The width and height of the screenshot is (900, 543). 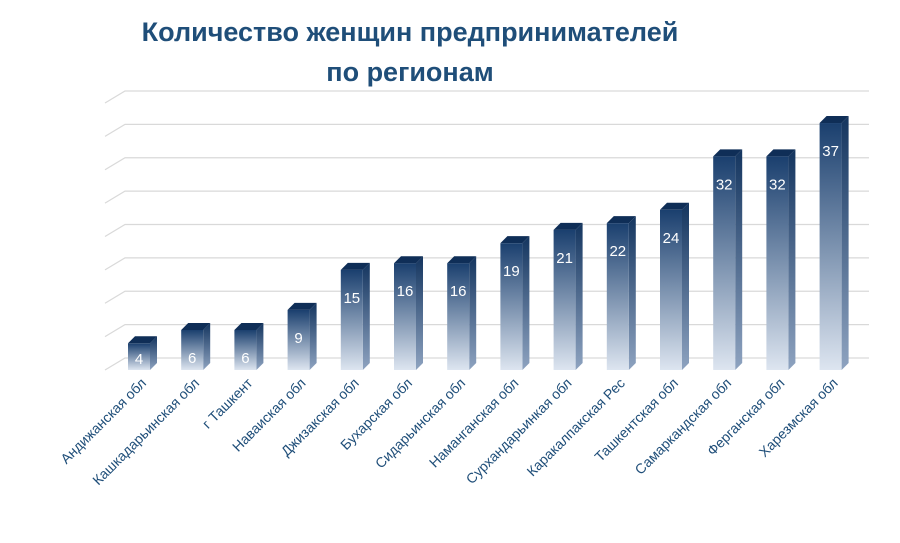 I want to click on chart-title-line-2: по регионам, so click(x=410, y=72).